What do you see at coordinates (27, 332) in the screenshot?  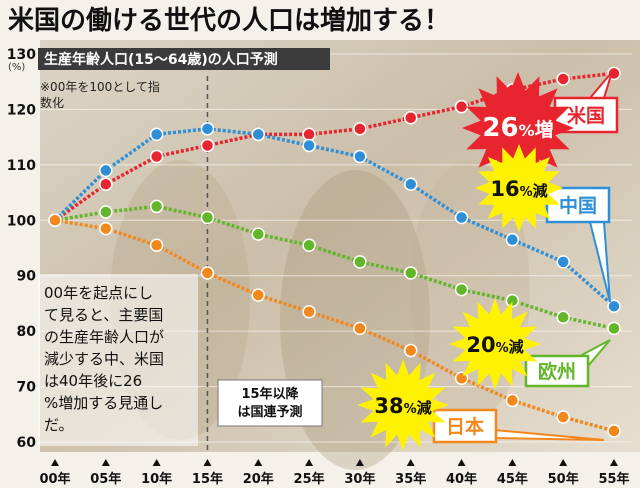 I see `y-tick-label: 80` at bounding box center [27, 332].